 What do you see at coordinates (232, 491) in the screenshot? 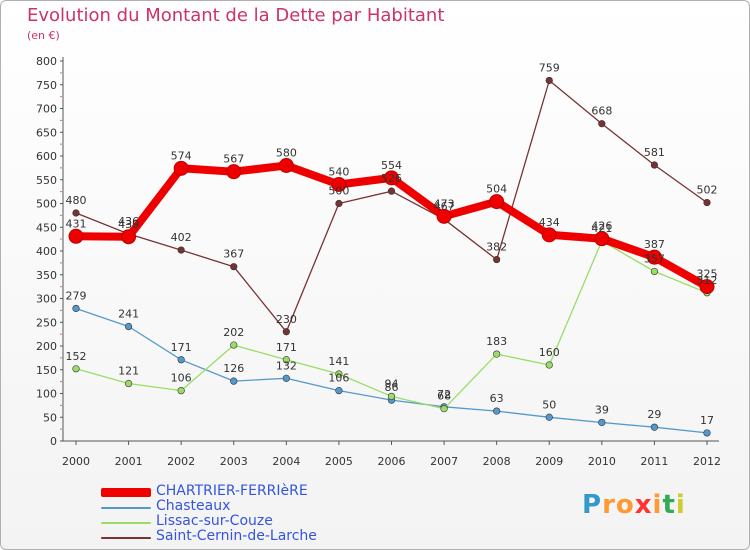
I see `legend-label-chartrier: CHARTRIER-FERRIèRE` at bounding box center [232, 491].